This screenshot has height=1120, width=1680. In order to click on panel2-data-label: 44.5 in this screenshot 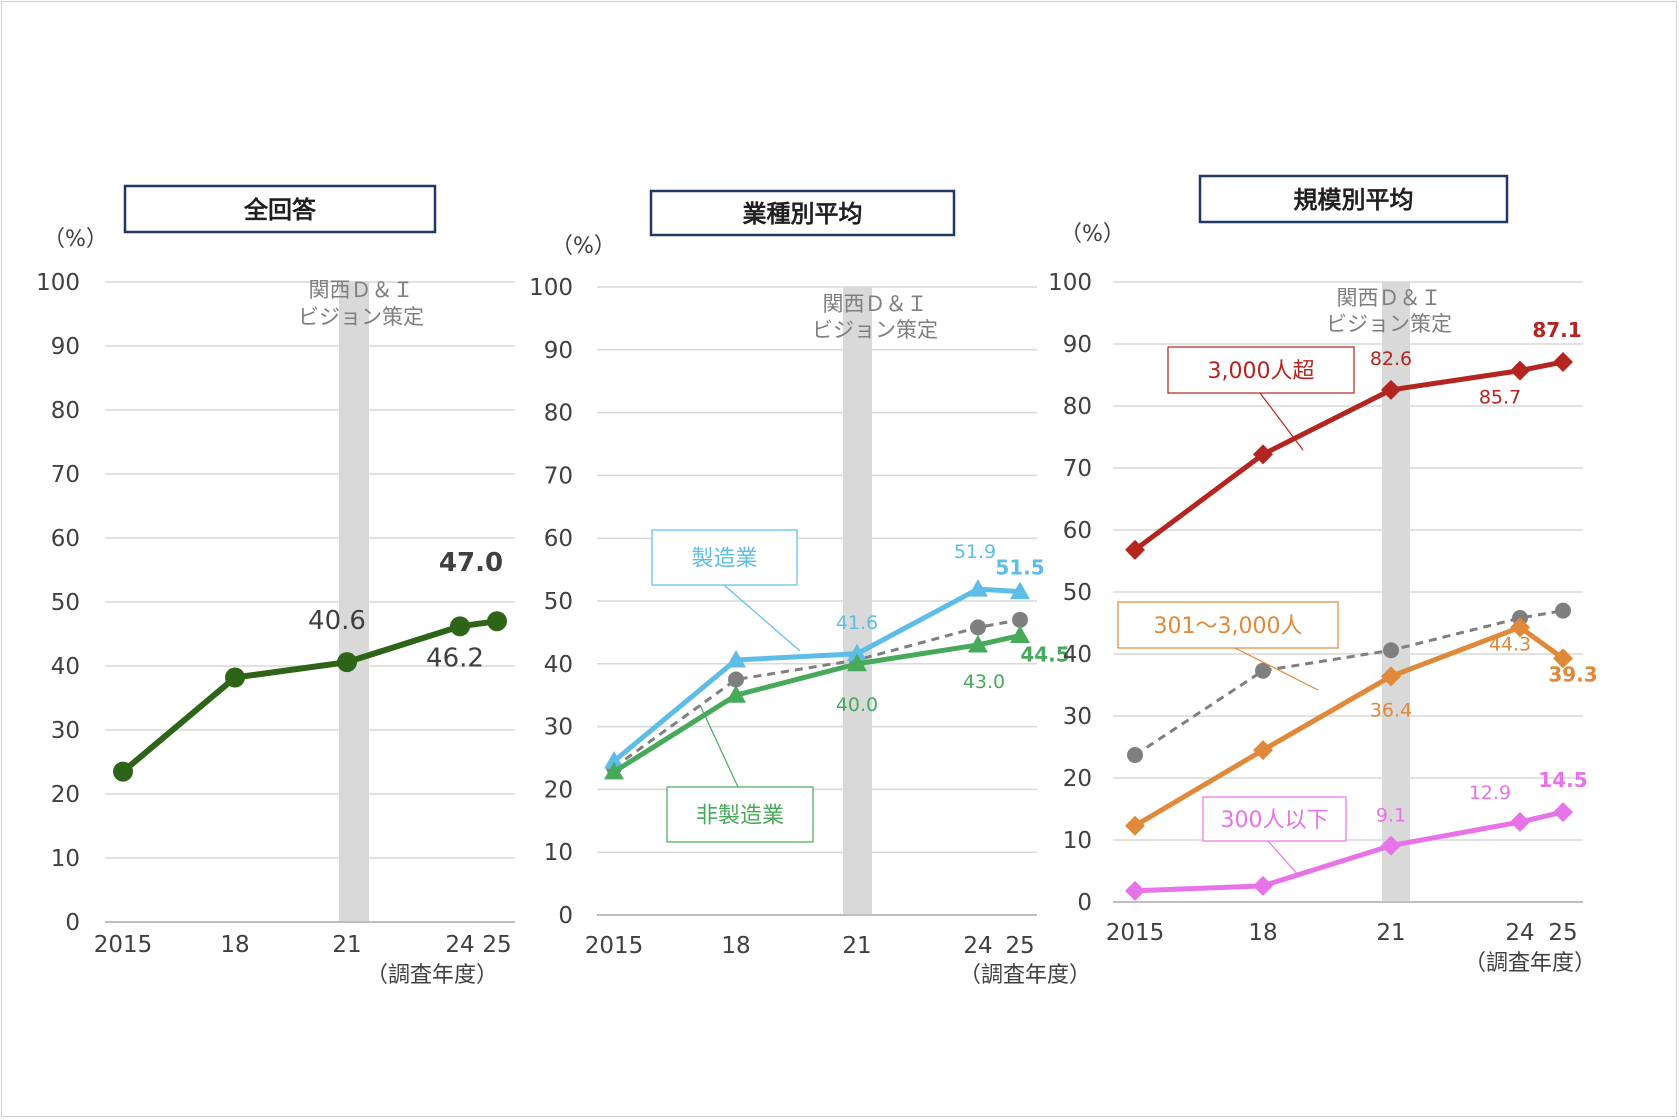, I will do `click(1044, 655)`.